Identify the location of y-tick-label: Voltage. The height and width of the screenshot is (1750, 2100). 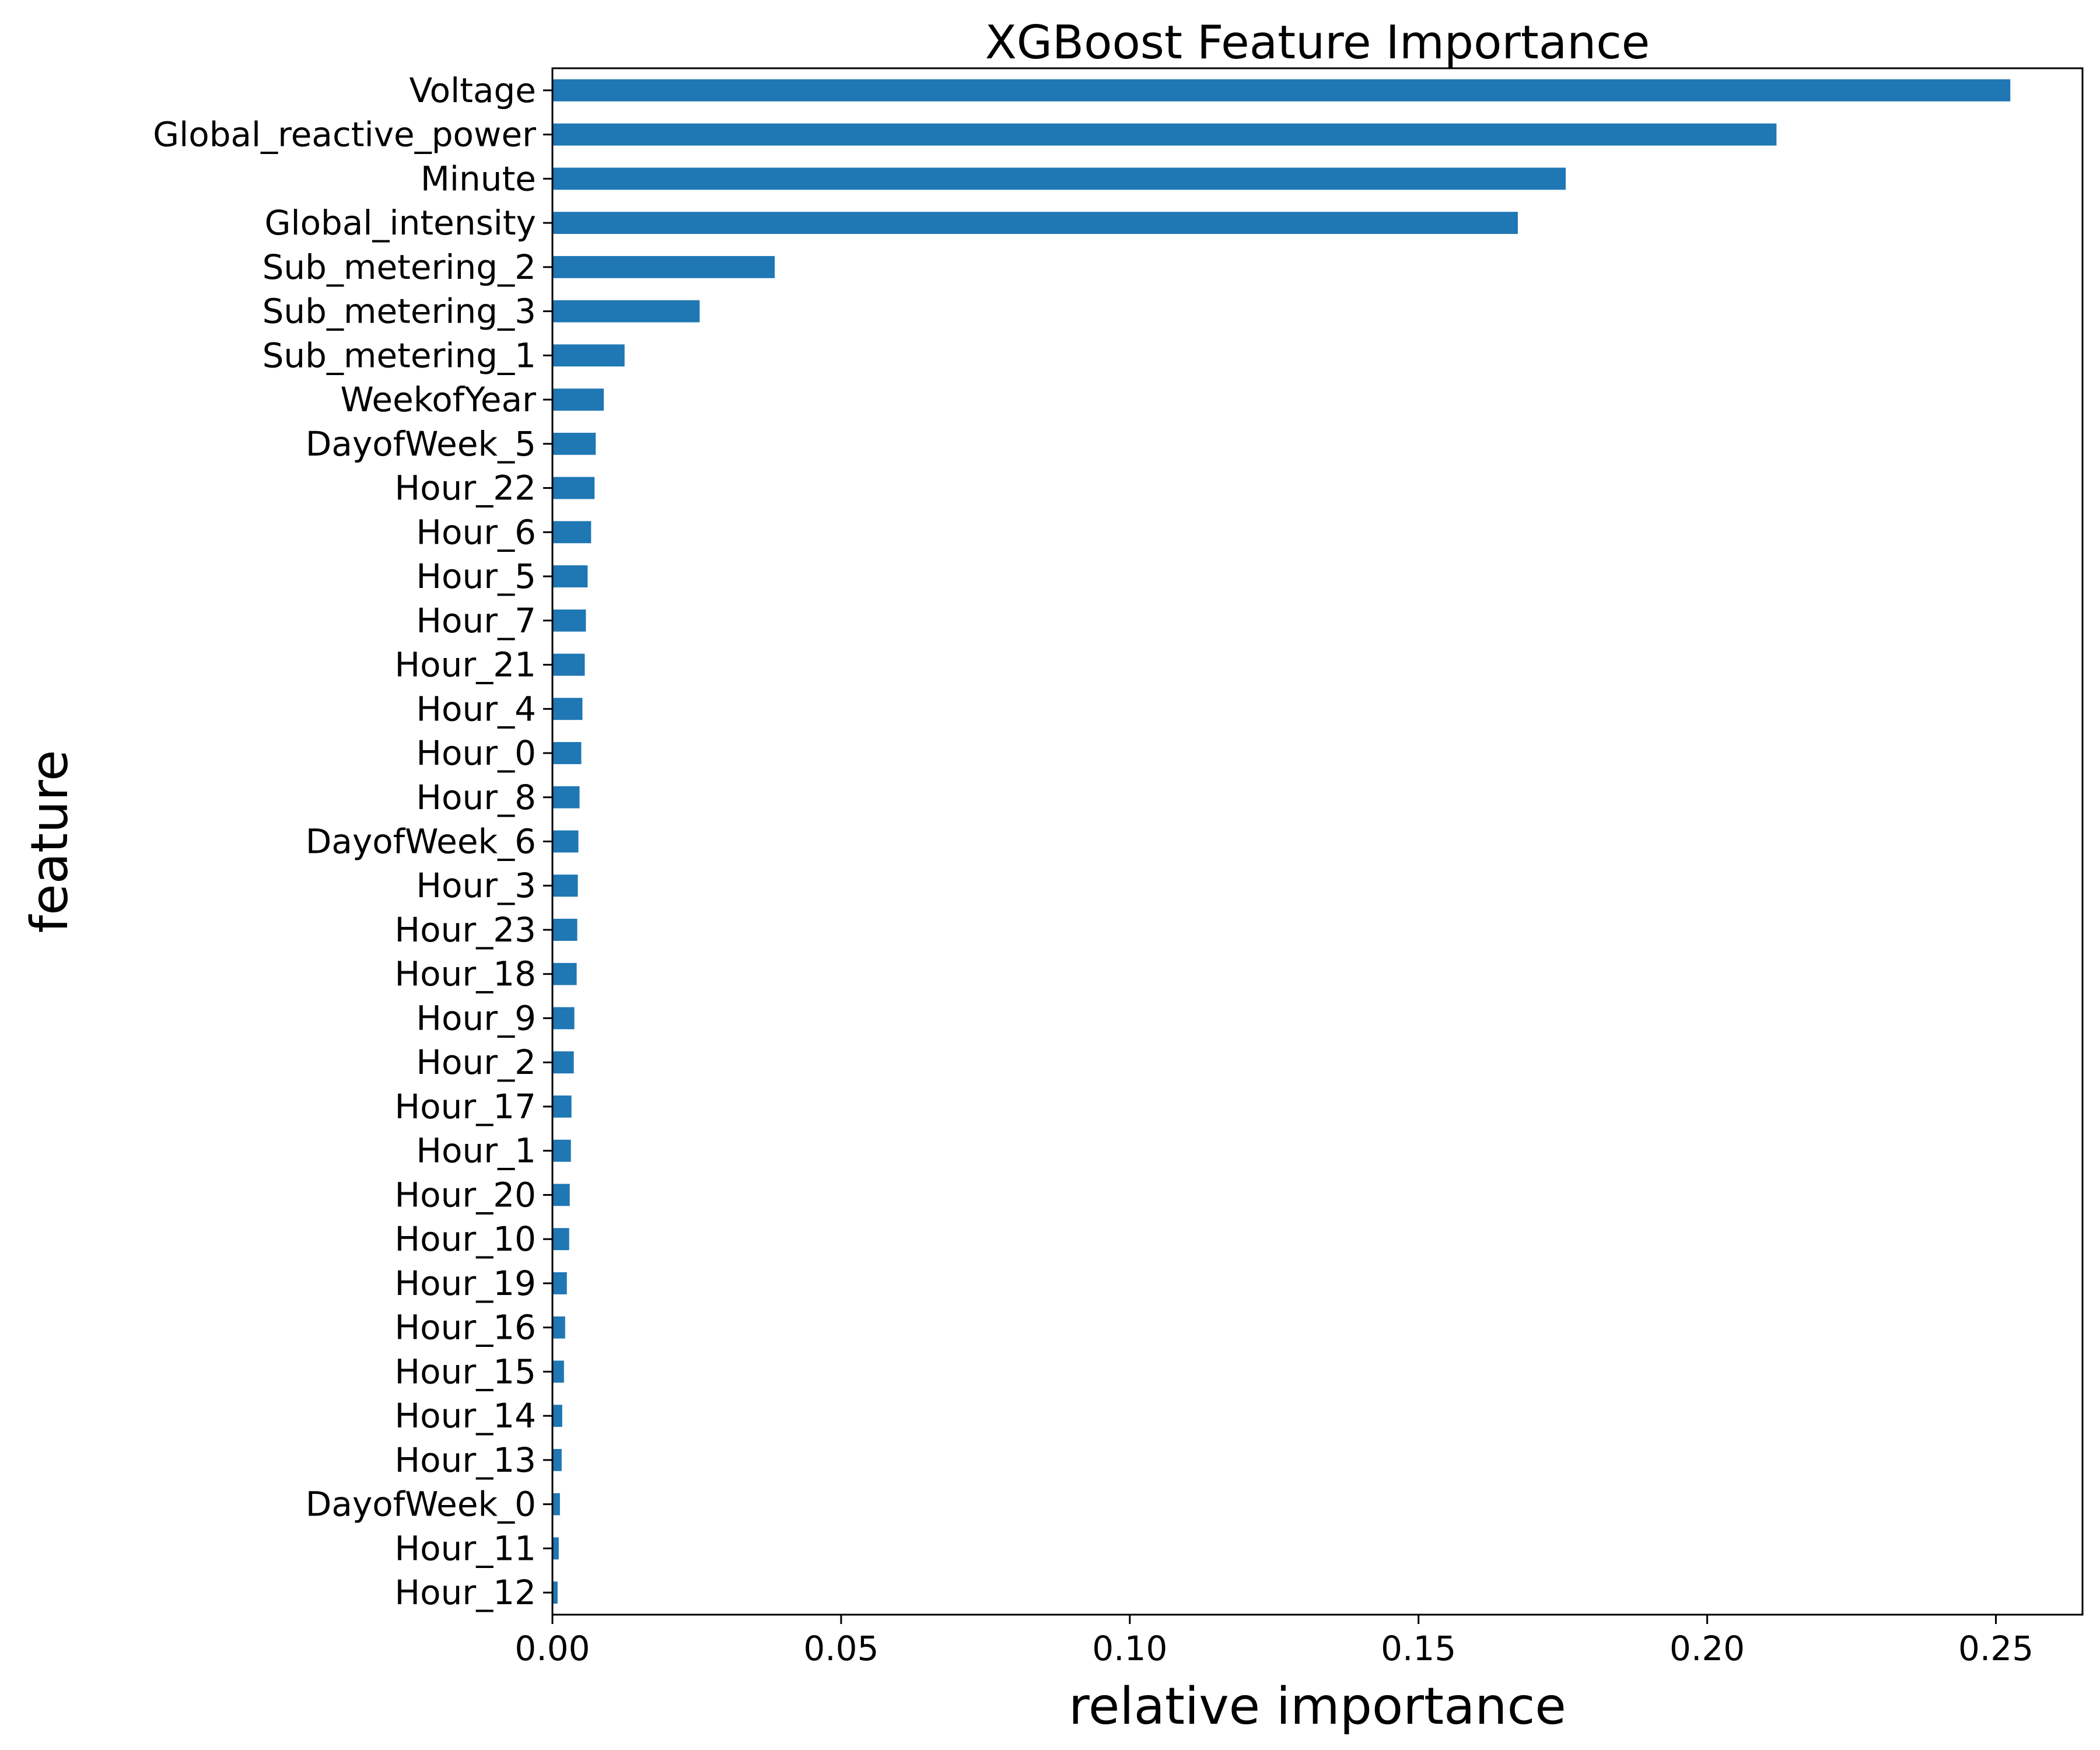
(473, 90).